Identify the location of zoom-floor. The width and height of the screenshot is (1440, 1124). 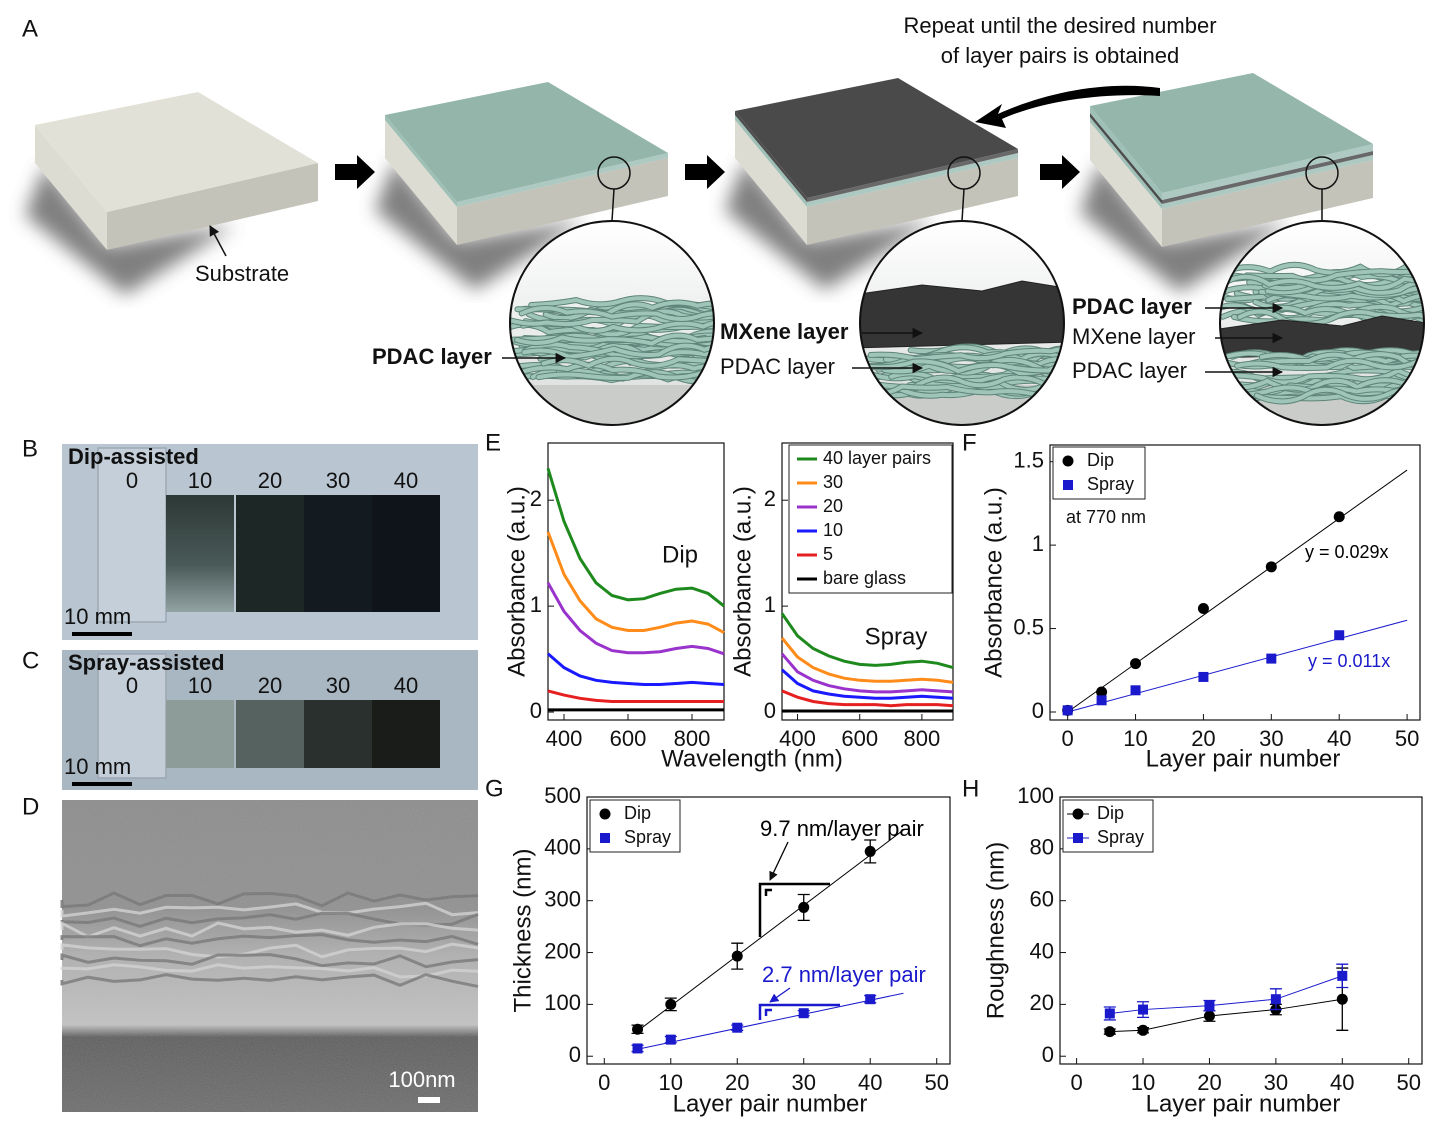
(612, 405).